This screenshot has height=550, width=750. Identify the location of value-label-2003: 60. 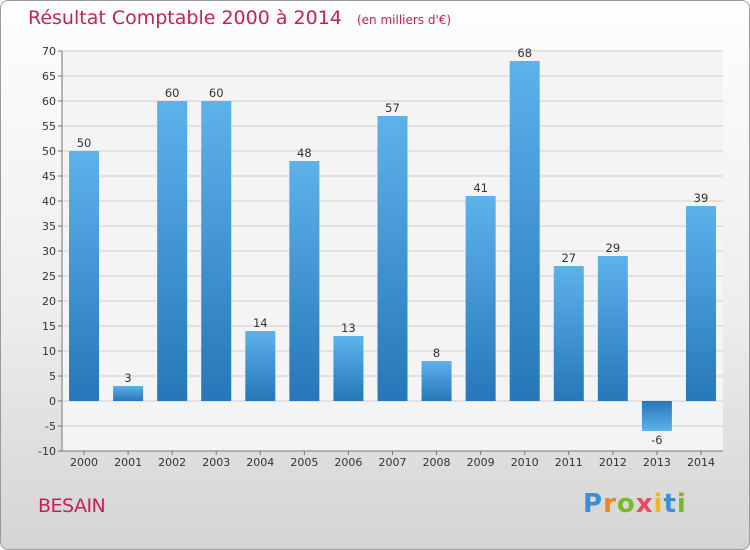
(216, 93).